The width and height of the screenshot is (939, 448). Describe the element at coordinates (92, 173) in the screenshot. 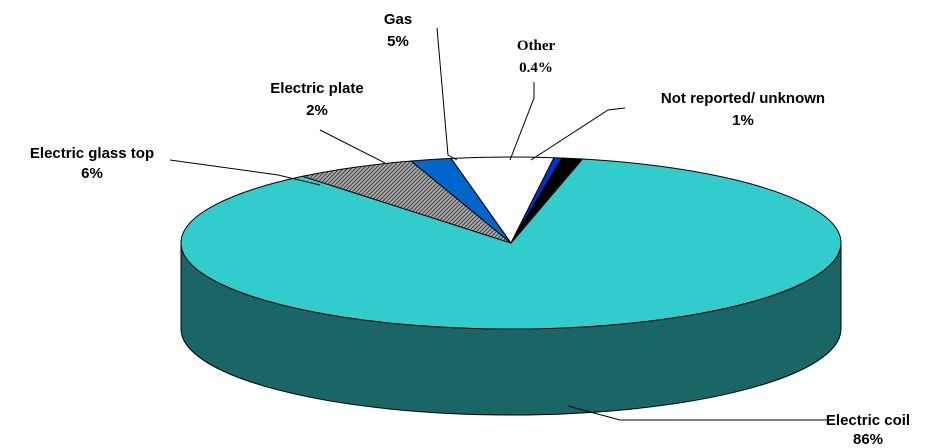

I see `label-electric-glass-top-value: 6%` at that location.